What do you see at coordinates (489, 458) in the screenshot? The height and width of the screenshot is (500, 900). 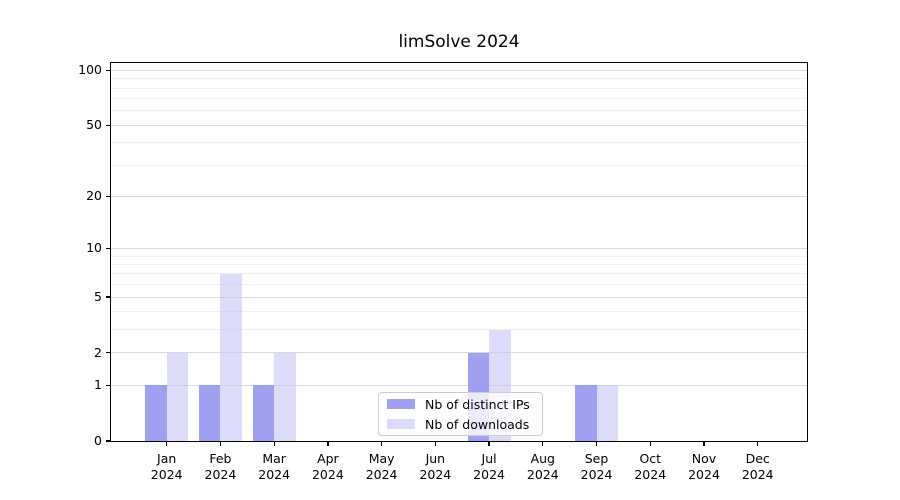 I see `x-label-month: Jul` at bounding box center [489, 458].